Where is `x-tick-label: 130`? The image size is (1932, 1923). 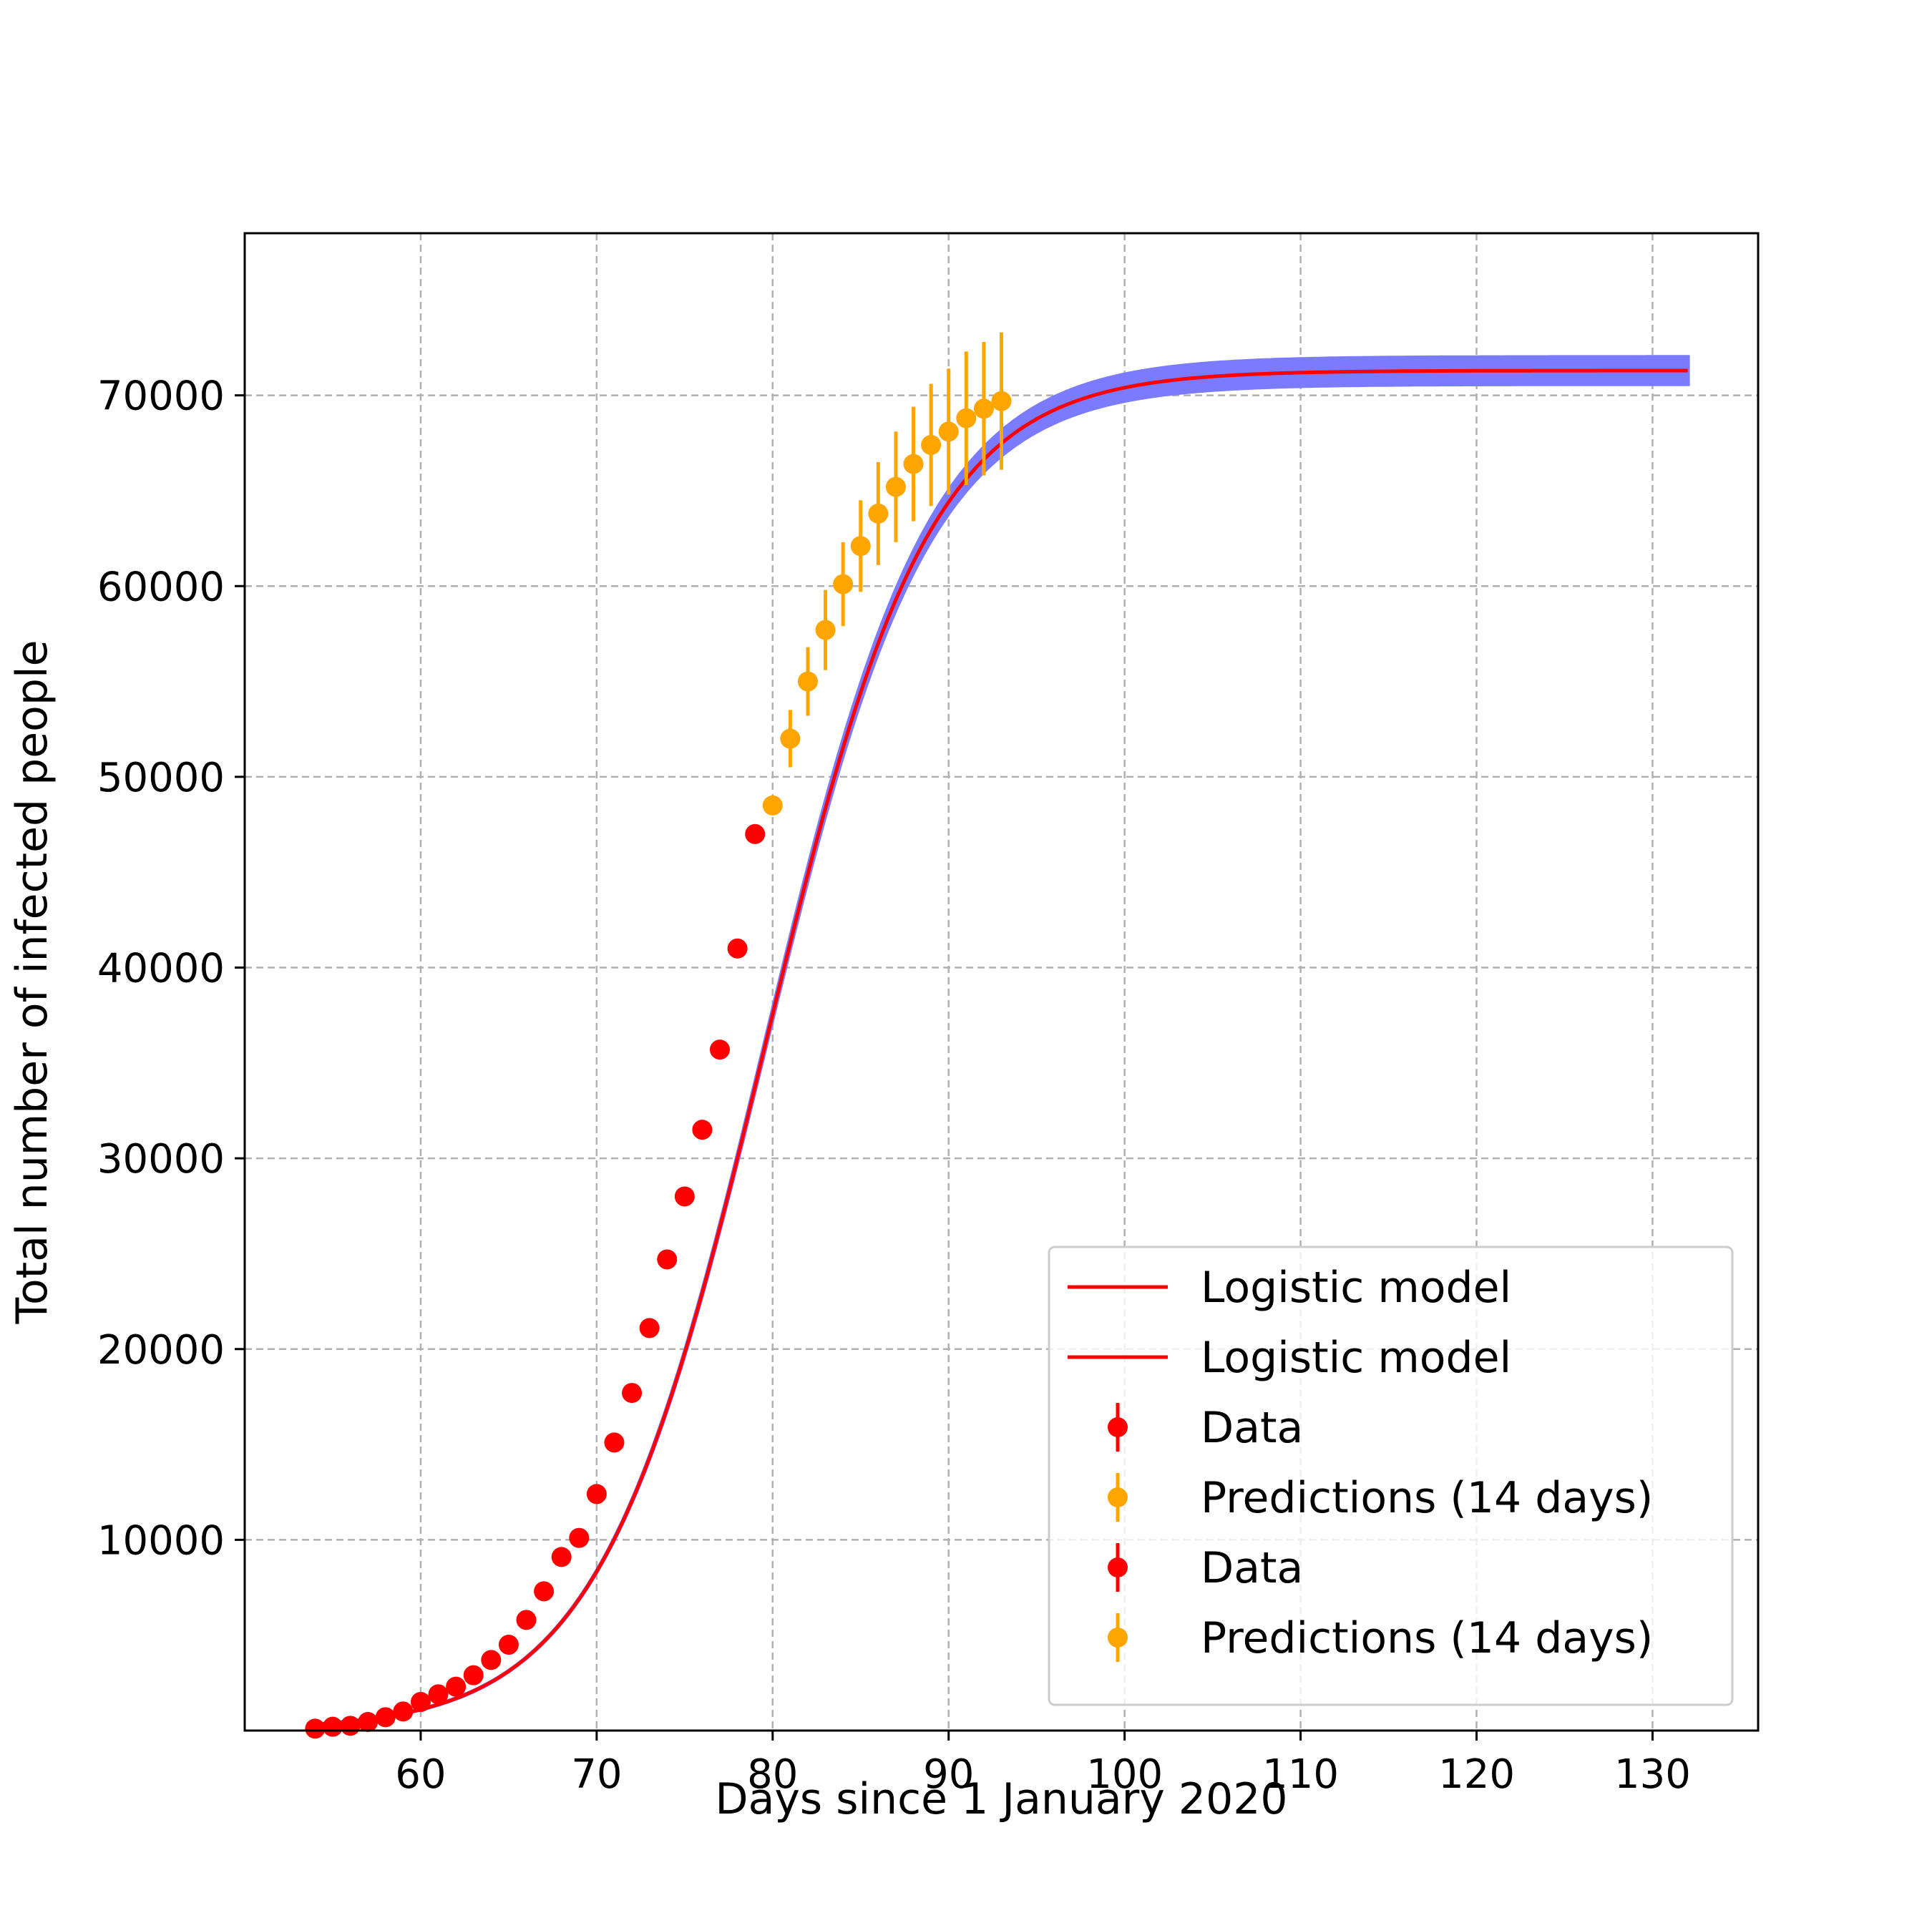
x-tick-label: 130 is located at coordinates (1652, 1774).